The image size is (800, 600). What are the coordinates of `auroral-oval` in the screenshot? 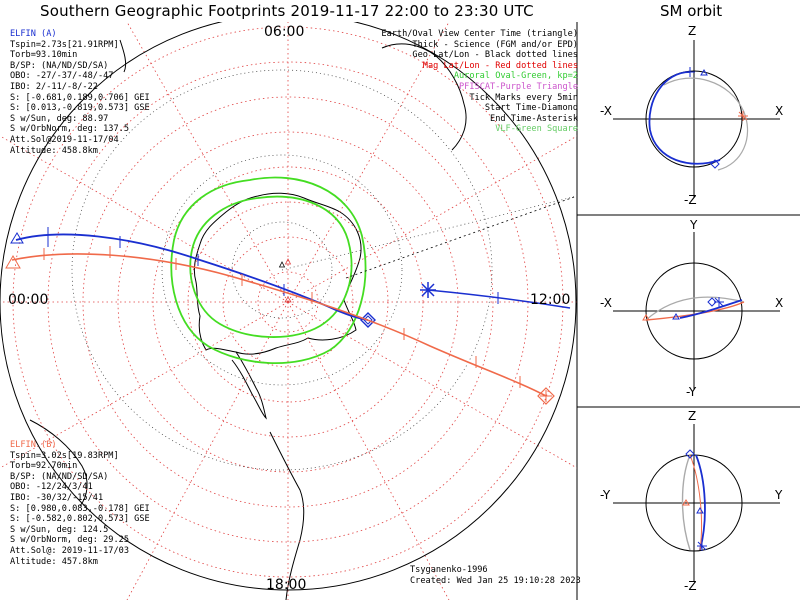 It's located at (268, 270).